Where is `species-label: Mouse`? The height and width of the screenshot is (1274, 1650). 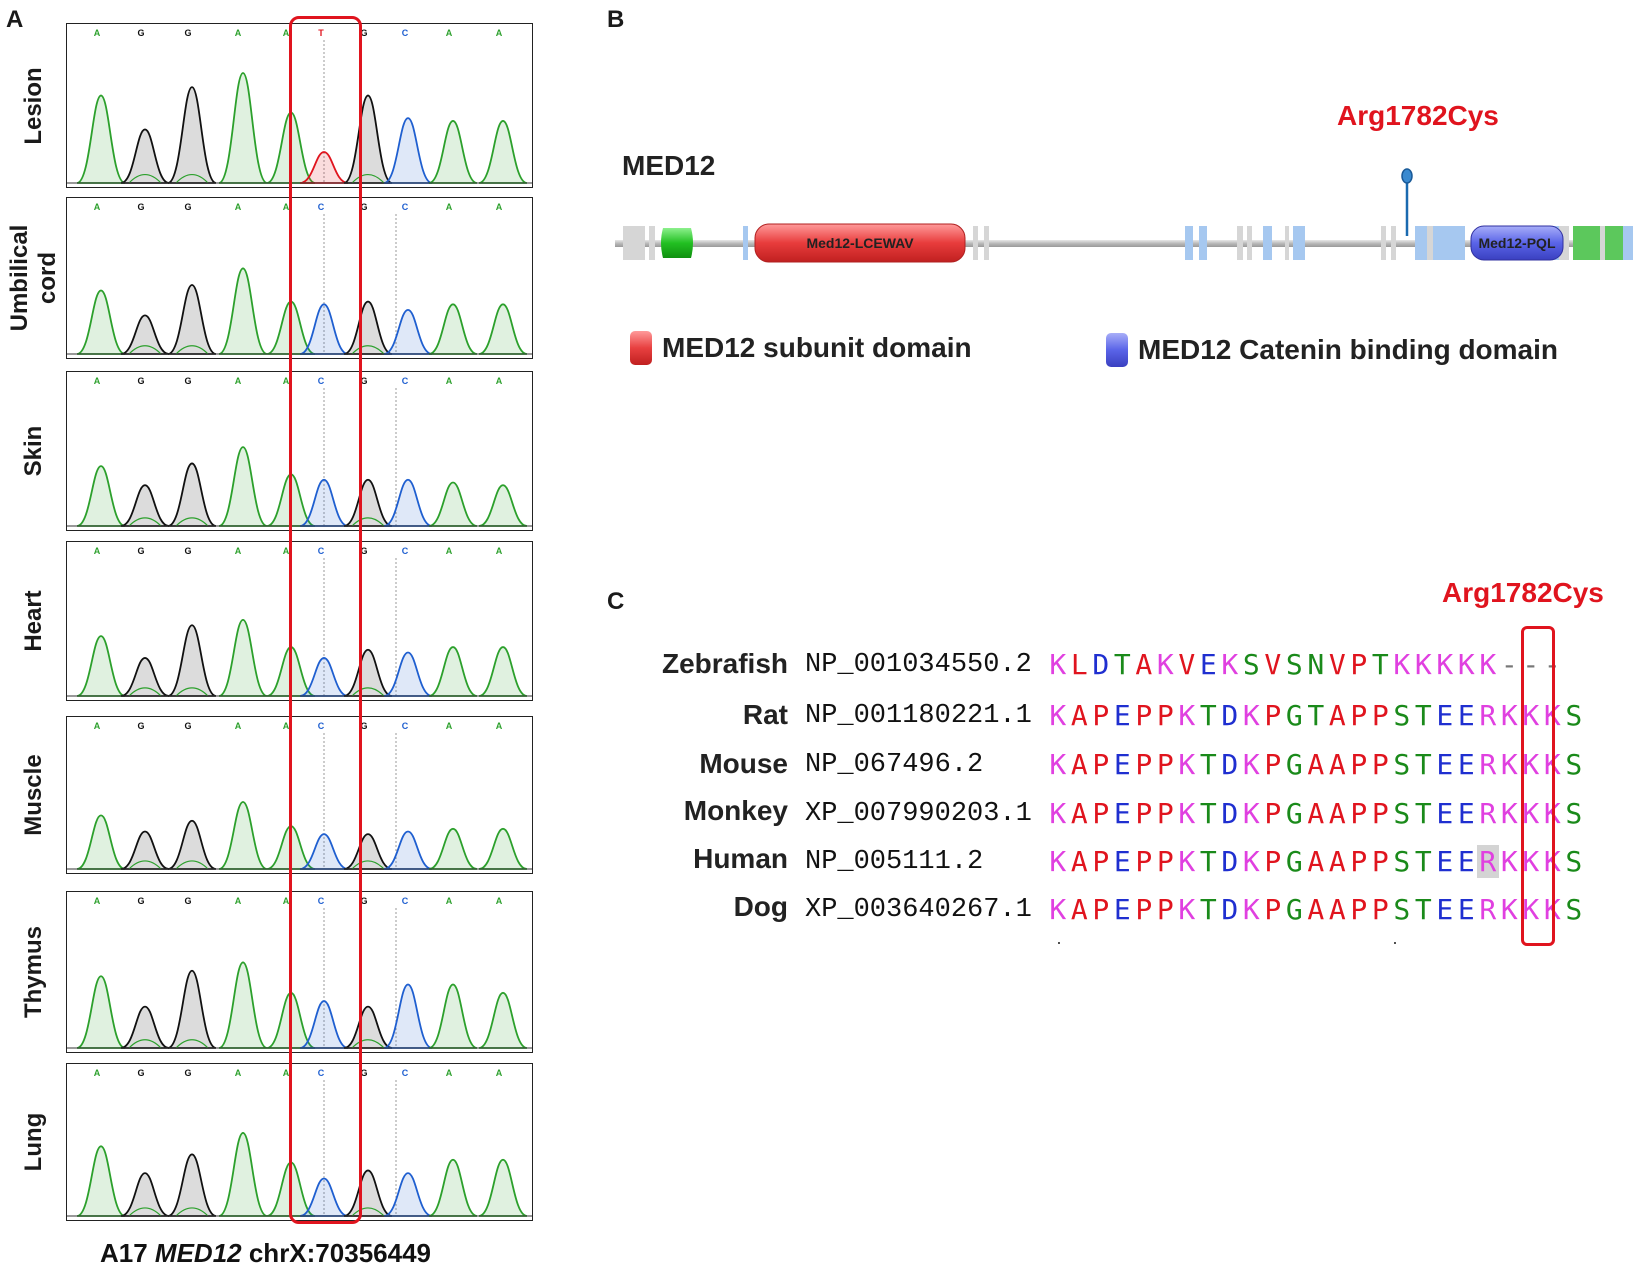 species-label: Mouse is located at coordinates (743, 763).